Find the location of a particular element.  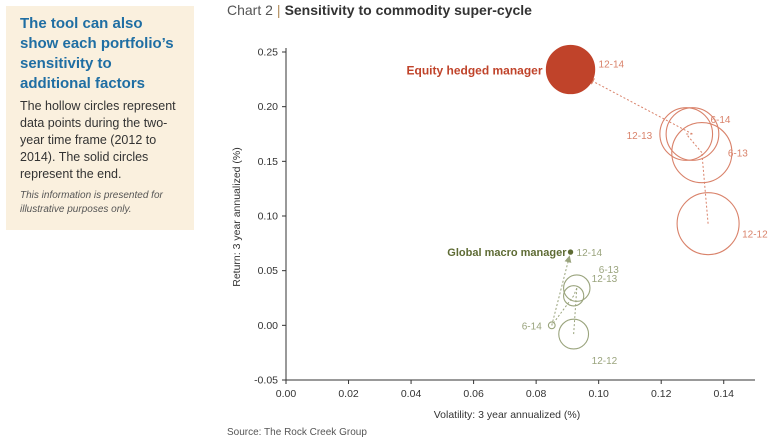

y-tick-label: 0.25 is located at coordinates (268, 53).